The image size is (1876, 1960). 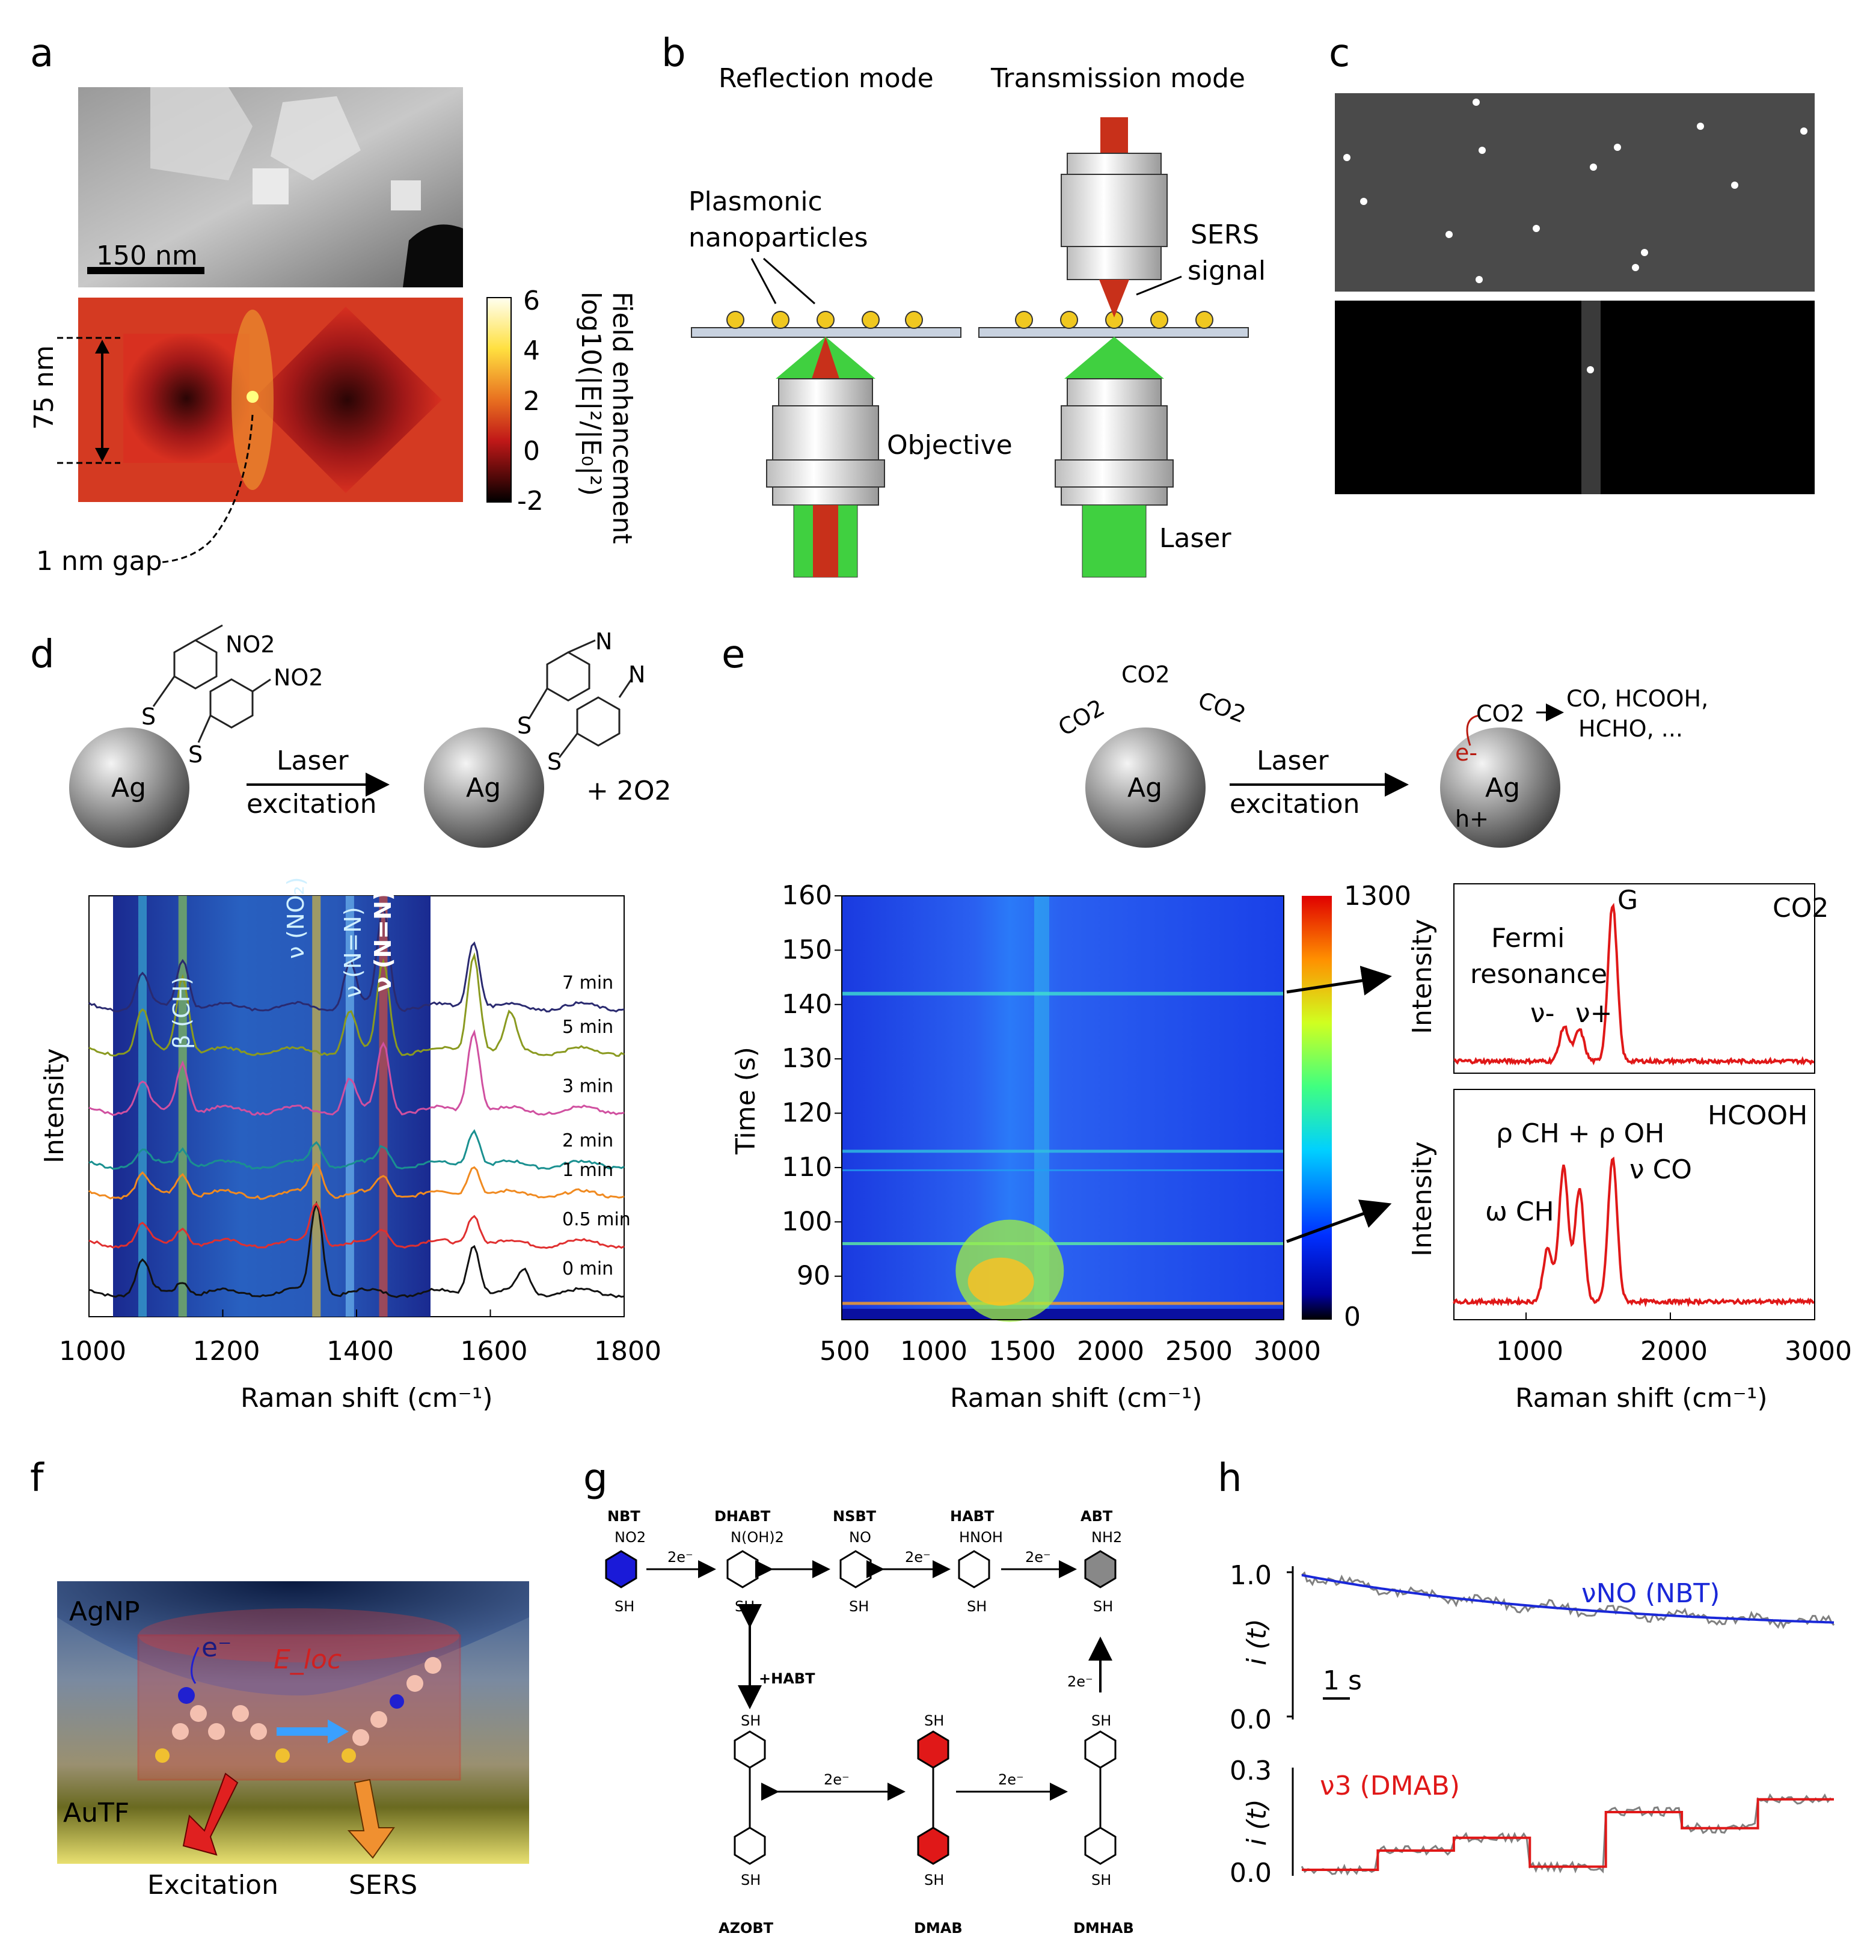 I want to click on heatmap, so click(x=1063, y=1108).